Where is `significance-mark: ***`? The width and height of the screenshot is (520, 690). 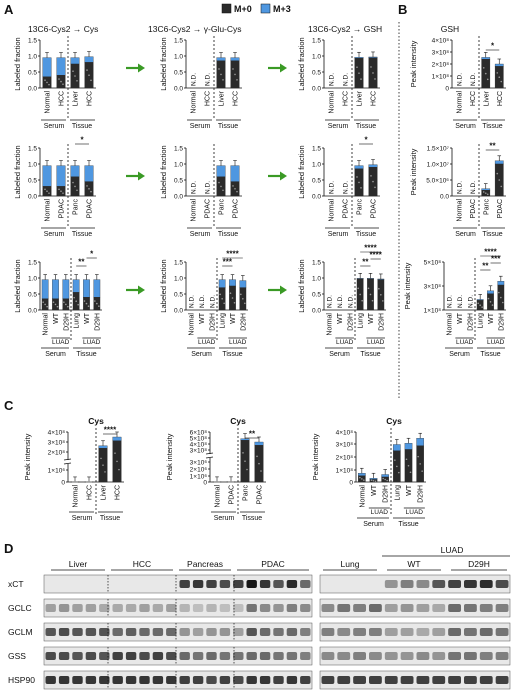
significance-mark: *** is located at coordinates (496, 259).